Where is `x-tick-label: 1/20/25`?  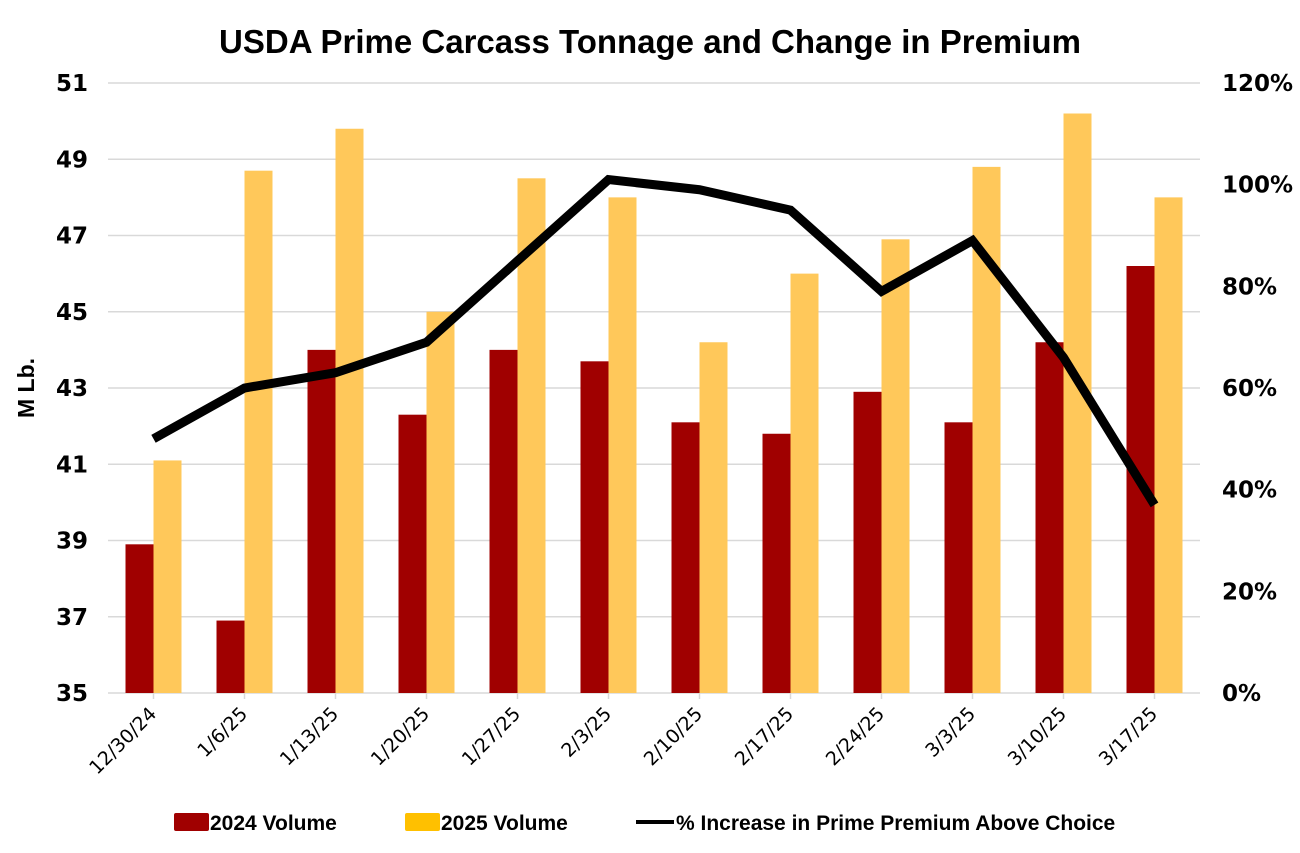
x-tick-label: 1/20/25 is located at coordinates (400, 736).